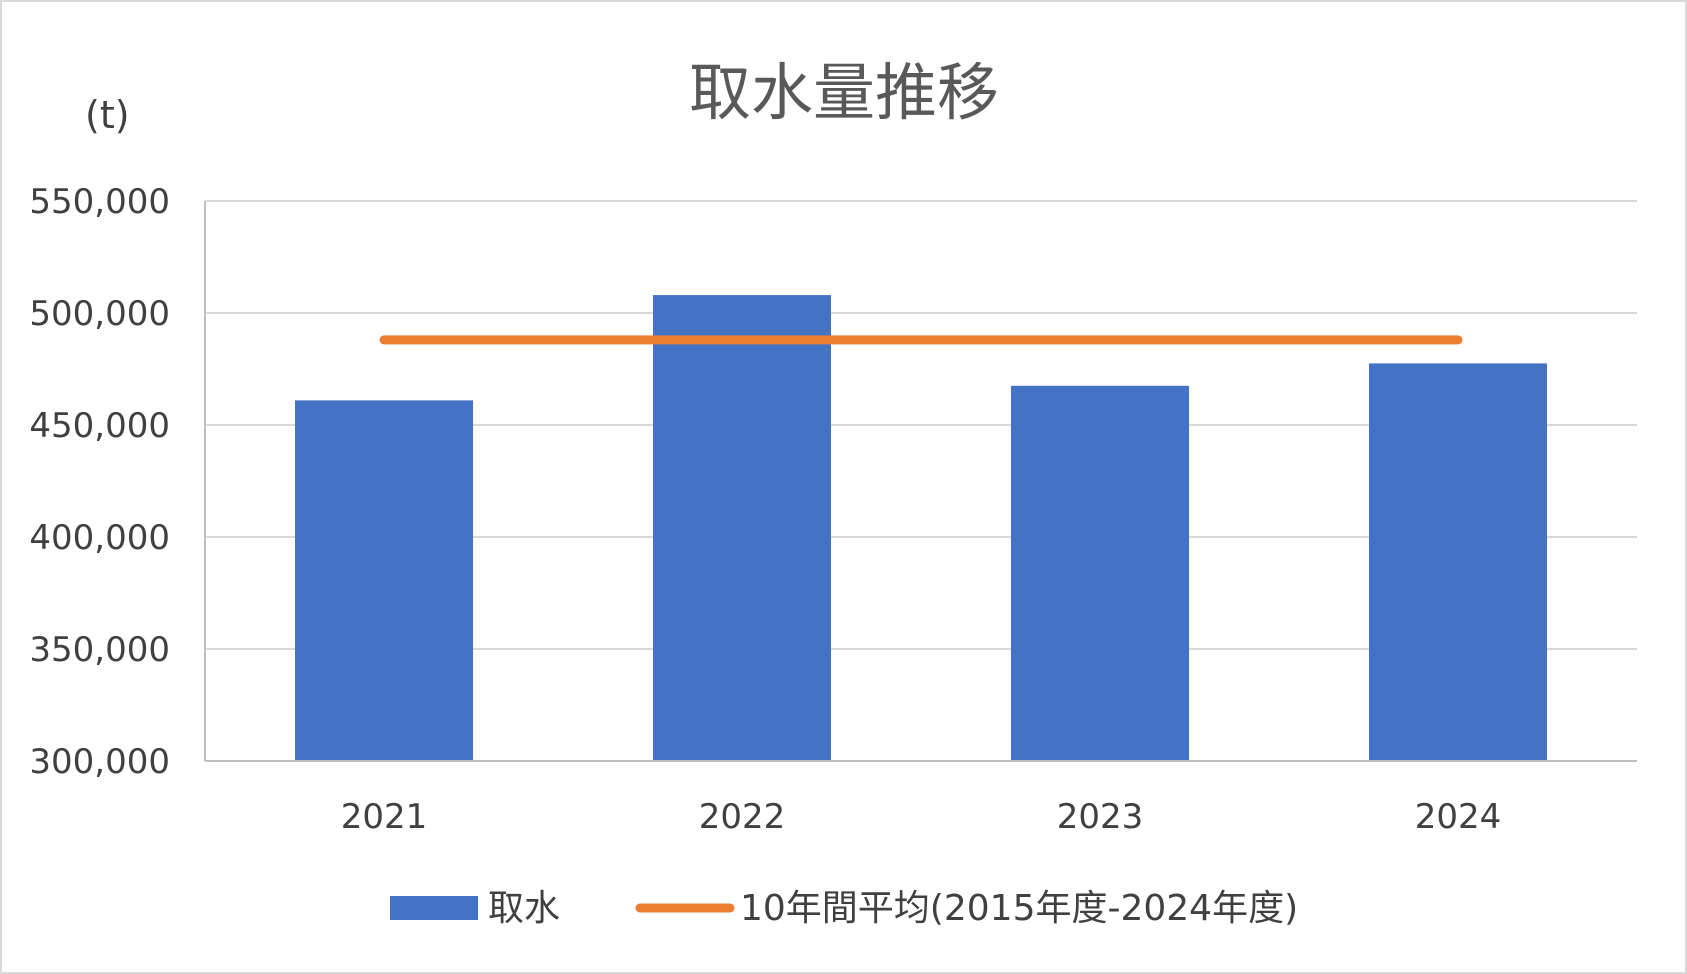  Describe the element at coordinates (921, 817) in the screenshot. I see `x-axis-tick-labels: 2021 2022 2023 2024` at that location.